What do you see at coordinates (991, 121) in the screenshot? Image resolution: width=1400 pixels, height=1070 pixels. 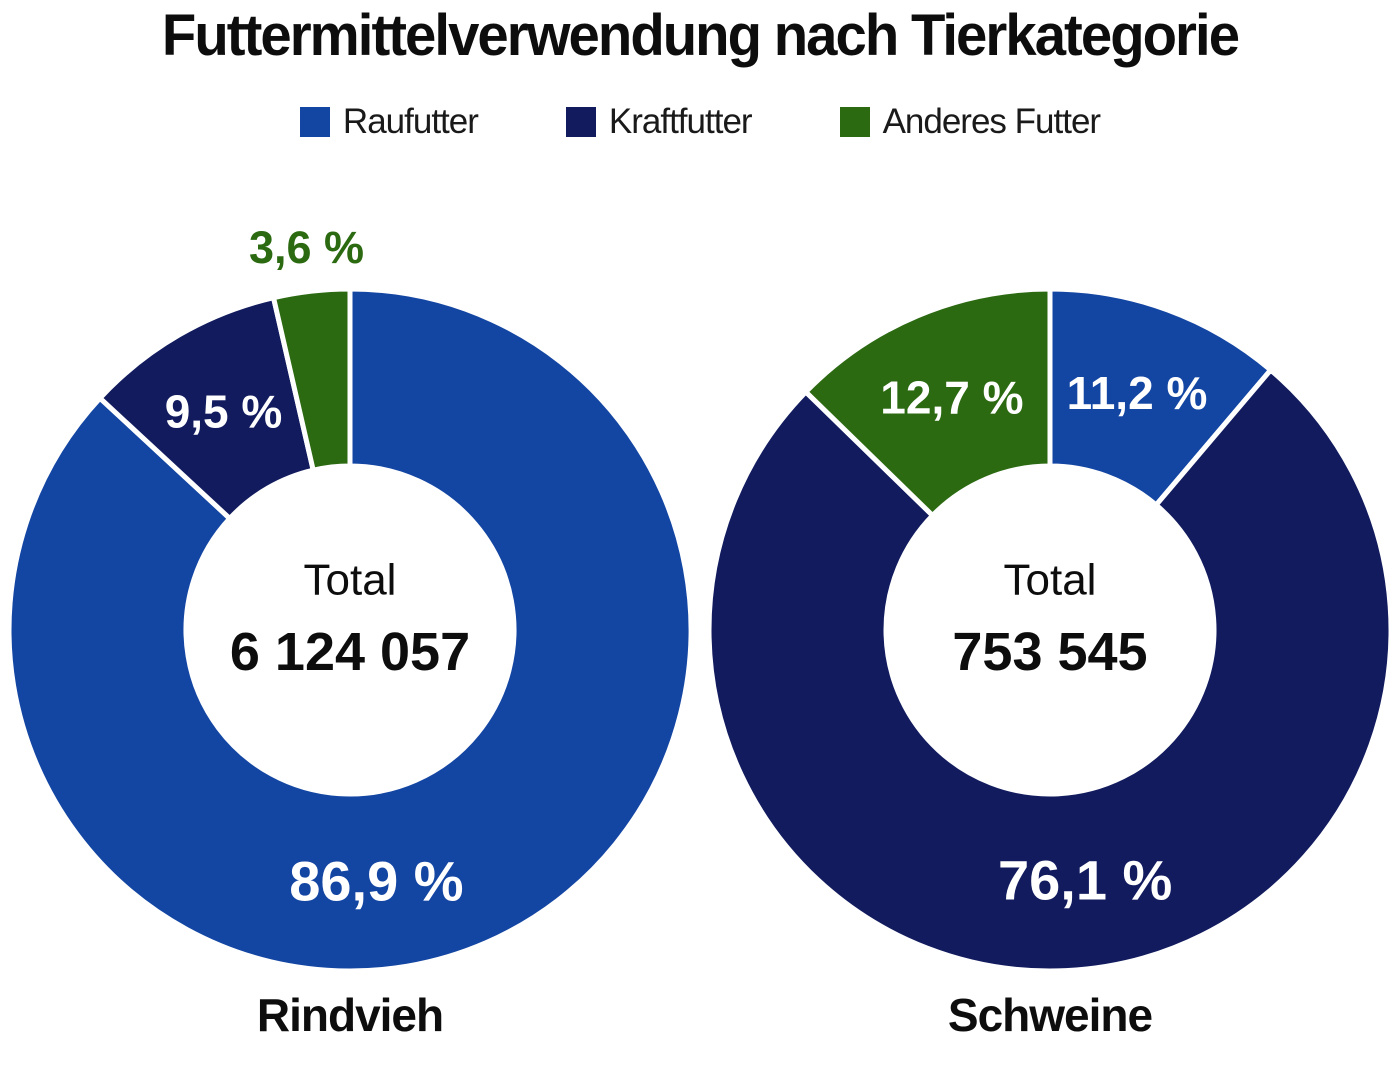 I see `legend-label: Anderes Futter` at bounding box center [991, 121].